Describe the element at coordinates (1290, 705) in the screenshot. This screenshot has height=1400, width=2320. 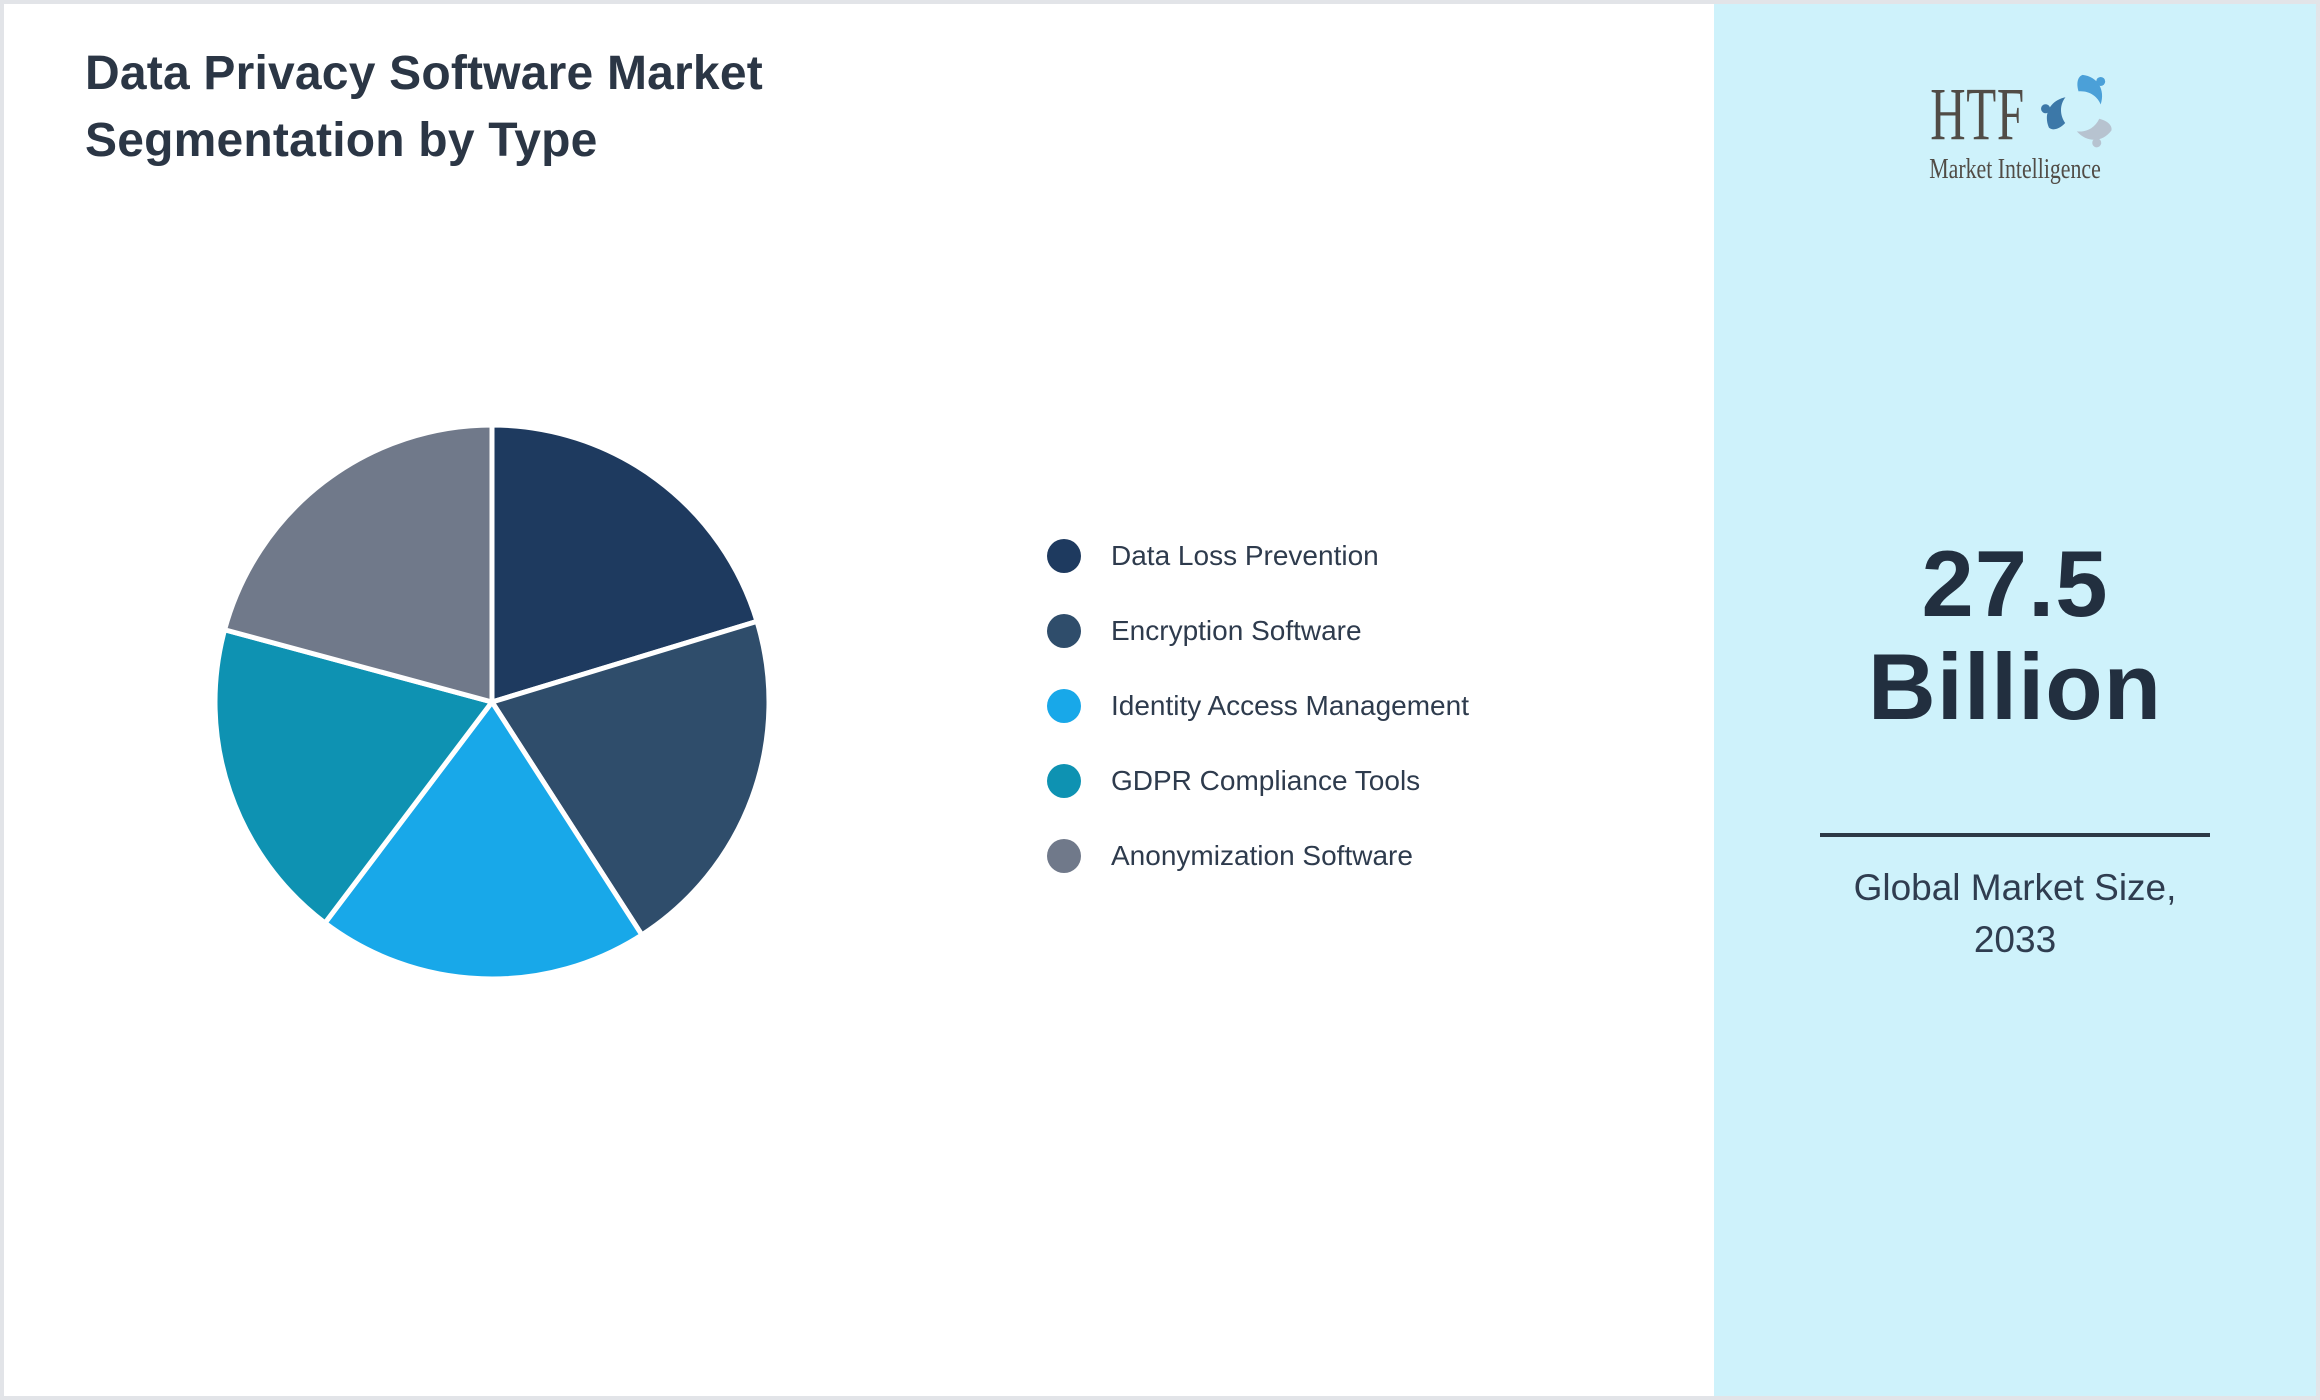
I see `legend-item-label: Identity Access Management` at that location.